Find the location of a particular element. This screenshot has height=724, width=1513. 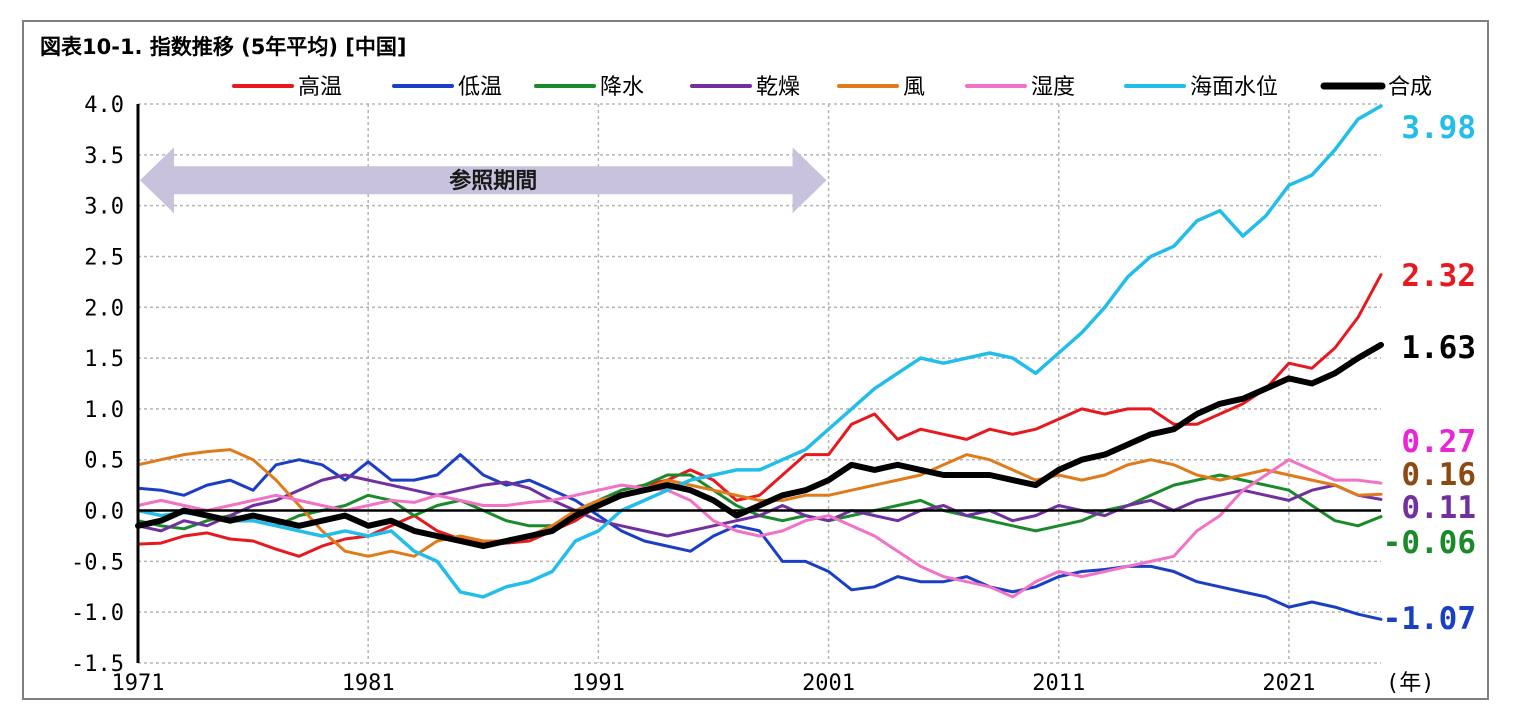

reference-period-arrow is located at coordinates (483, 180).